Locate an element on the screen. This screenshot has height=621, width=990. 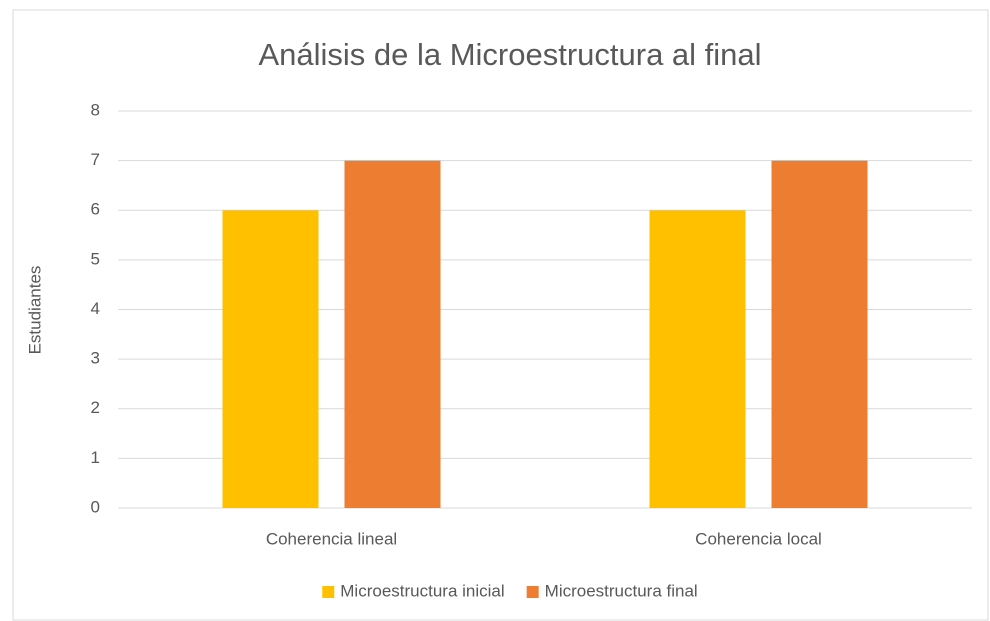
y-tick-label: 8 is located at coordinates (95, 109).